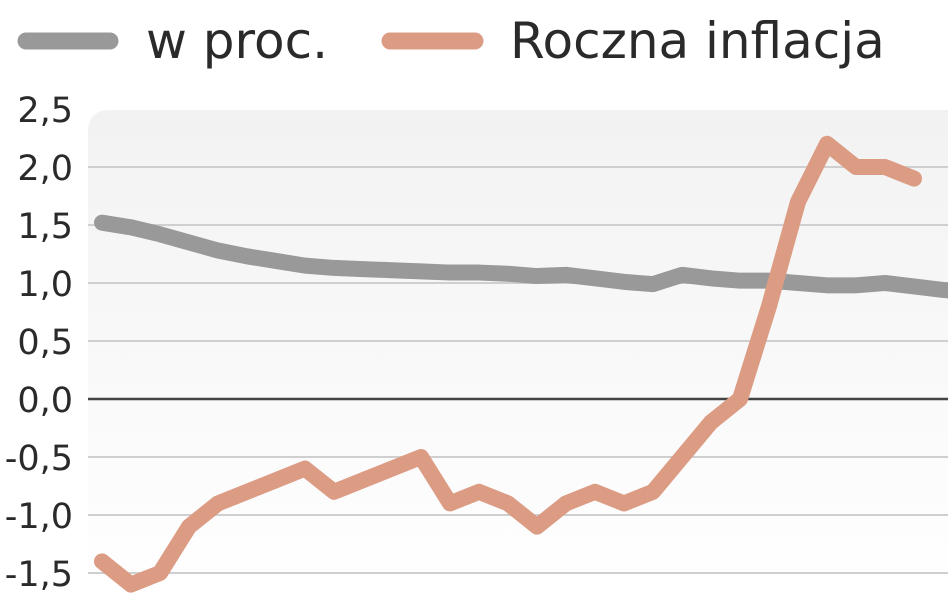 The height and width of the screenshot is (593, 948). I want to click on y-axis-tick-labels: 2,5 2,0 1,5 1,0 0,5 0,0 -0,5 -1,0 -1,5, so click(39, 342).